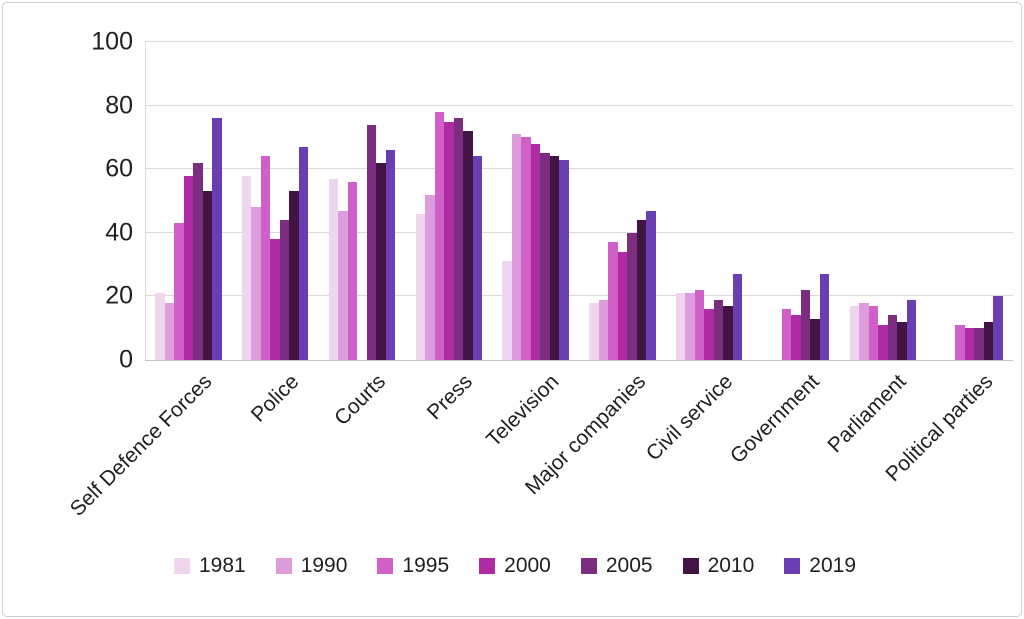 This screenshot has height=619, width=1024. What do you see at coordinates (450, 397) in the screenshot?
I see `x-category-label-press: Press` at bounding box center [450, 397].